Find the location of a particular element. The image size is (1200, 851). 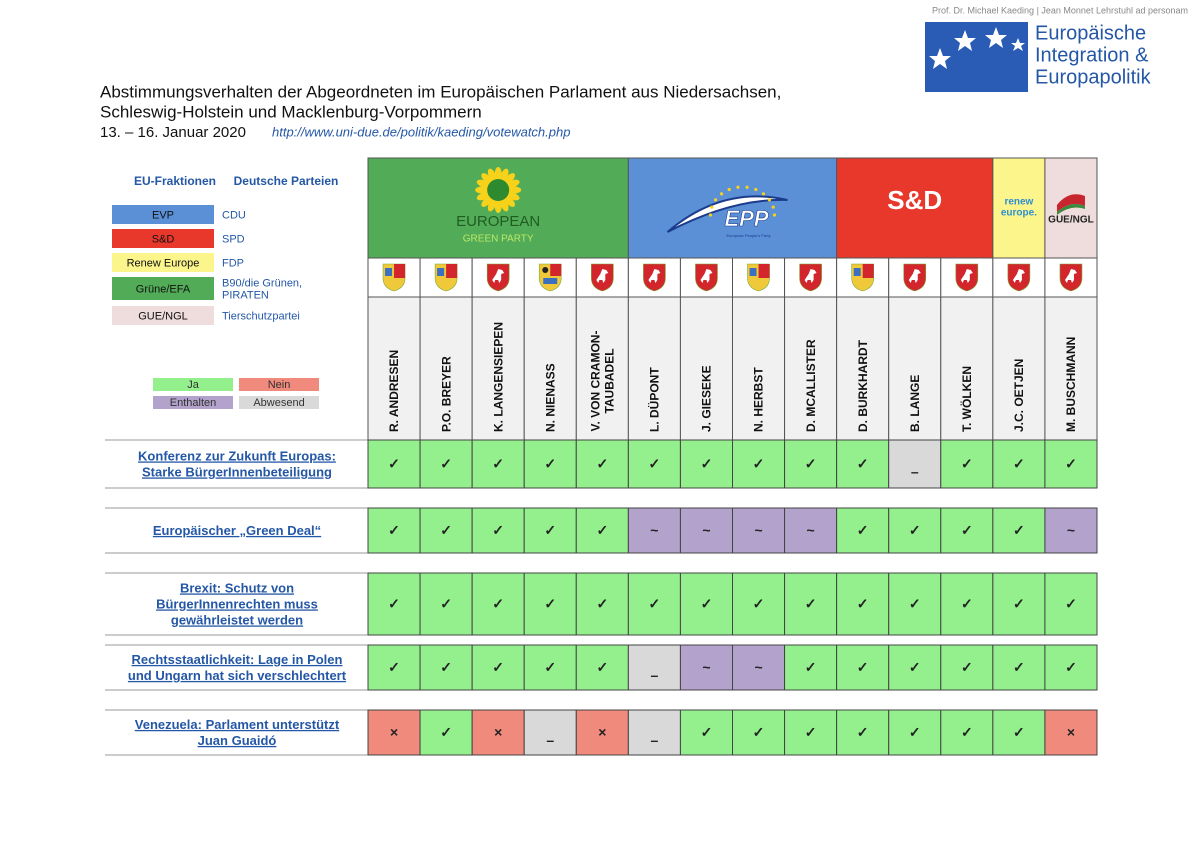

legend-party: CDU is located at coordinates (234, 215).